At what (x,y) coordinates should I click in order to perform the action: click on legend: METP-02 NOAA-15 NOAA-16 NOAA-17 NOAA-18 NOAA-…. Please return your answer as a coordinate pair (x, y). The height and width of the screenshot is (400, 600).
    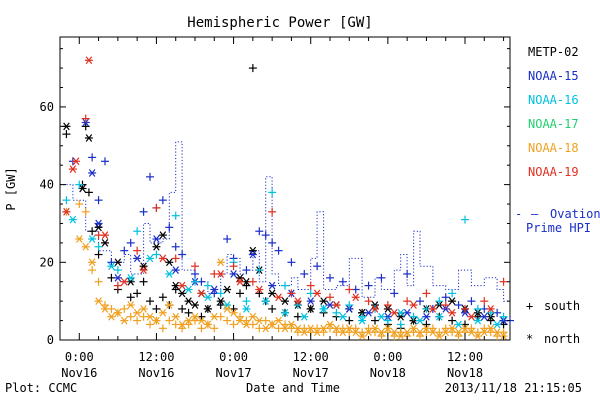
    Looking at the image, I should click on (553, 112).